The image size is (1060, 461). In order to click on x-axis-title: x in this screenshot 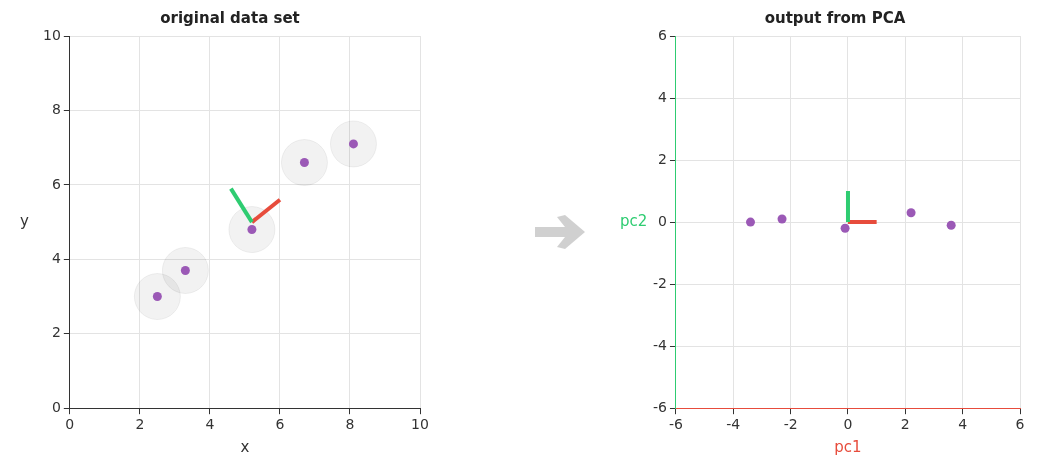, I will do `click(245, 446)`.